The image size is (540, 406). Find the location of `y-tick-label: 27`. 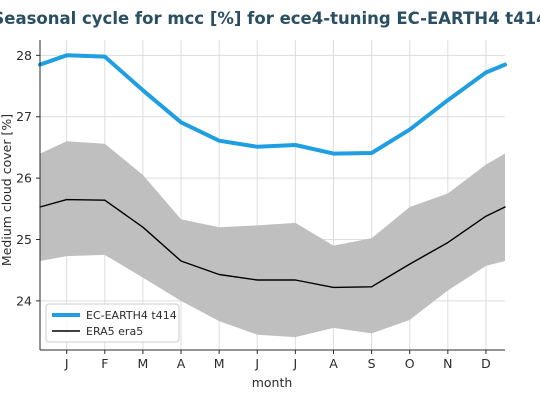

y-tick-label: 27 is located at coordinates (24, 116).